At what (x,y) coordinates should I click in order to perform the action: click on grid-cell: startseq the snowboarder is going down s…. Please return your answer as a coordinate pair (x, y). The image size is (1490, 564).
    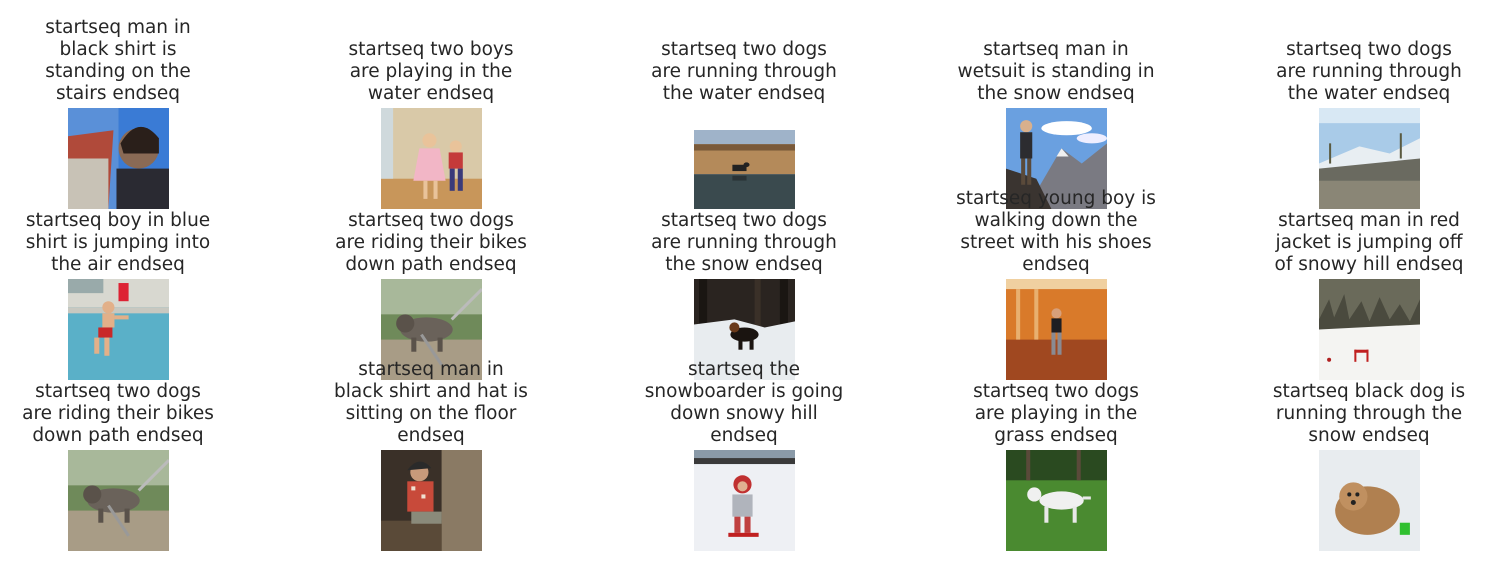
    Looking at the image, I should click on (744, 455).